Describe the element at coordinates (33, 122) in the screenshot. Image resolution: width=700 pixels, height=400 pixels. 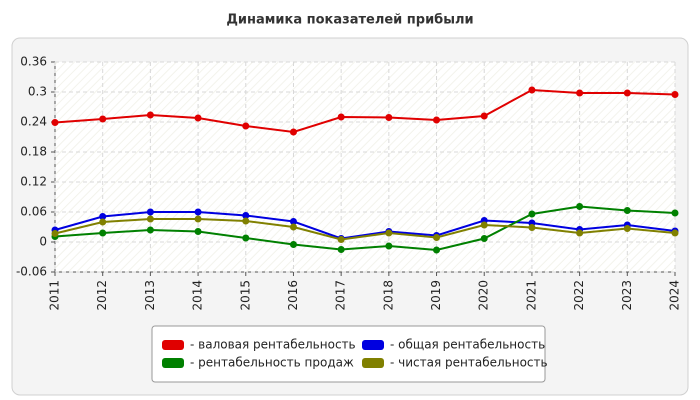
I see `y-tick-label: 0.24` at that location.